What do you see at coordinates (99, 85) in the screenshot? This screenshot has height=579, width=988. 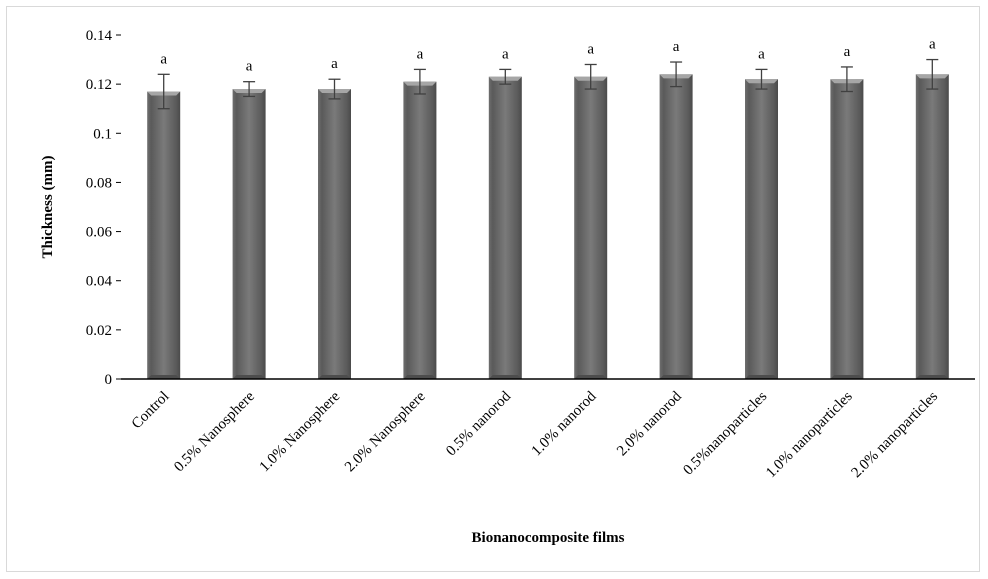 I see `y-tick-label: 0.12` at bounding box center [99, 85].